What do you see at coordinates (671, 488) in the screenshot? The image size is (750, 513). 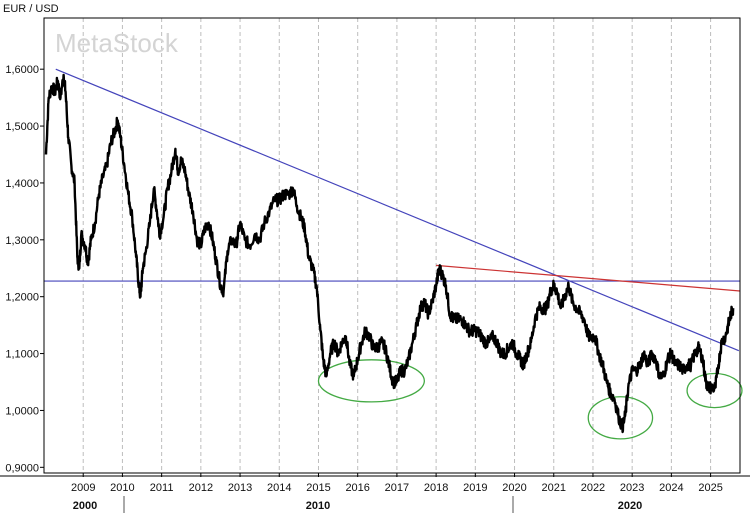 I see `x-tick-label: 2024` at bounding box center [671, 488].